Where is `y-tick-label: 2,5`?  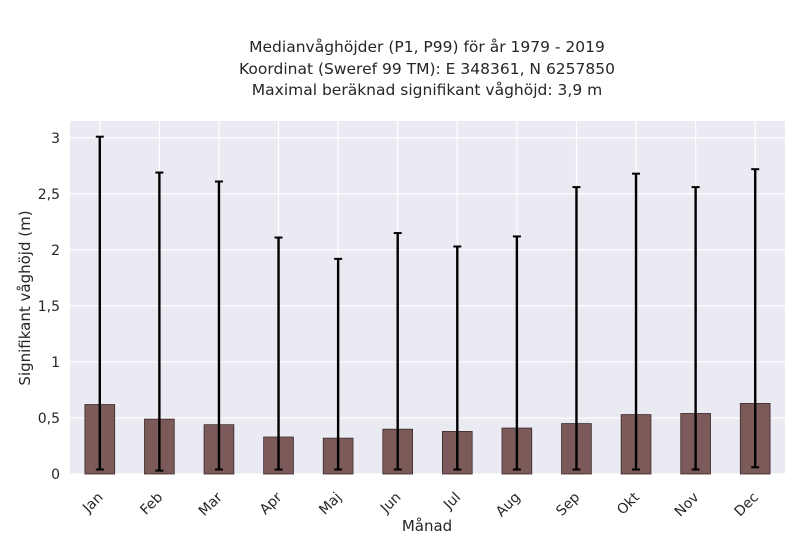
y-tick-label: 2,5 is located at coordinates (49, 195).